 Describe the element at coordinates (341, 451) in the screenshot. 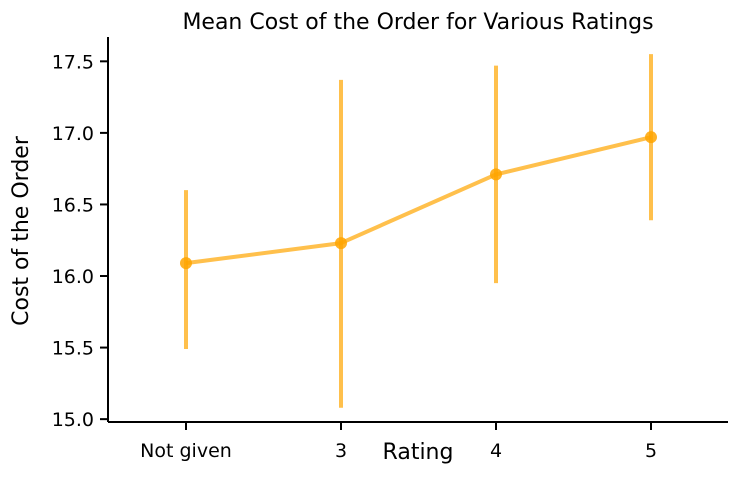

I see `x-tick-label: 3` at that location.